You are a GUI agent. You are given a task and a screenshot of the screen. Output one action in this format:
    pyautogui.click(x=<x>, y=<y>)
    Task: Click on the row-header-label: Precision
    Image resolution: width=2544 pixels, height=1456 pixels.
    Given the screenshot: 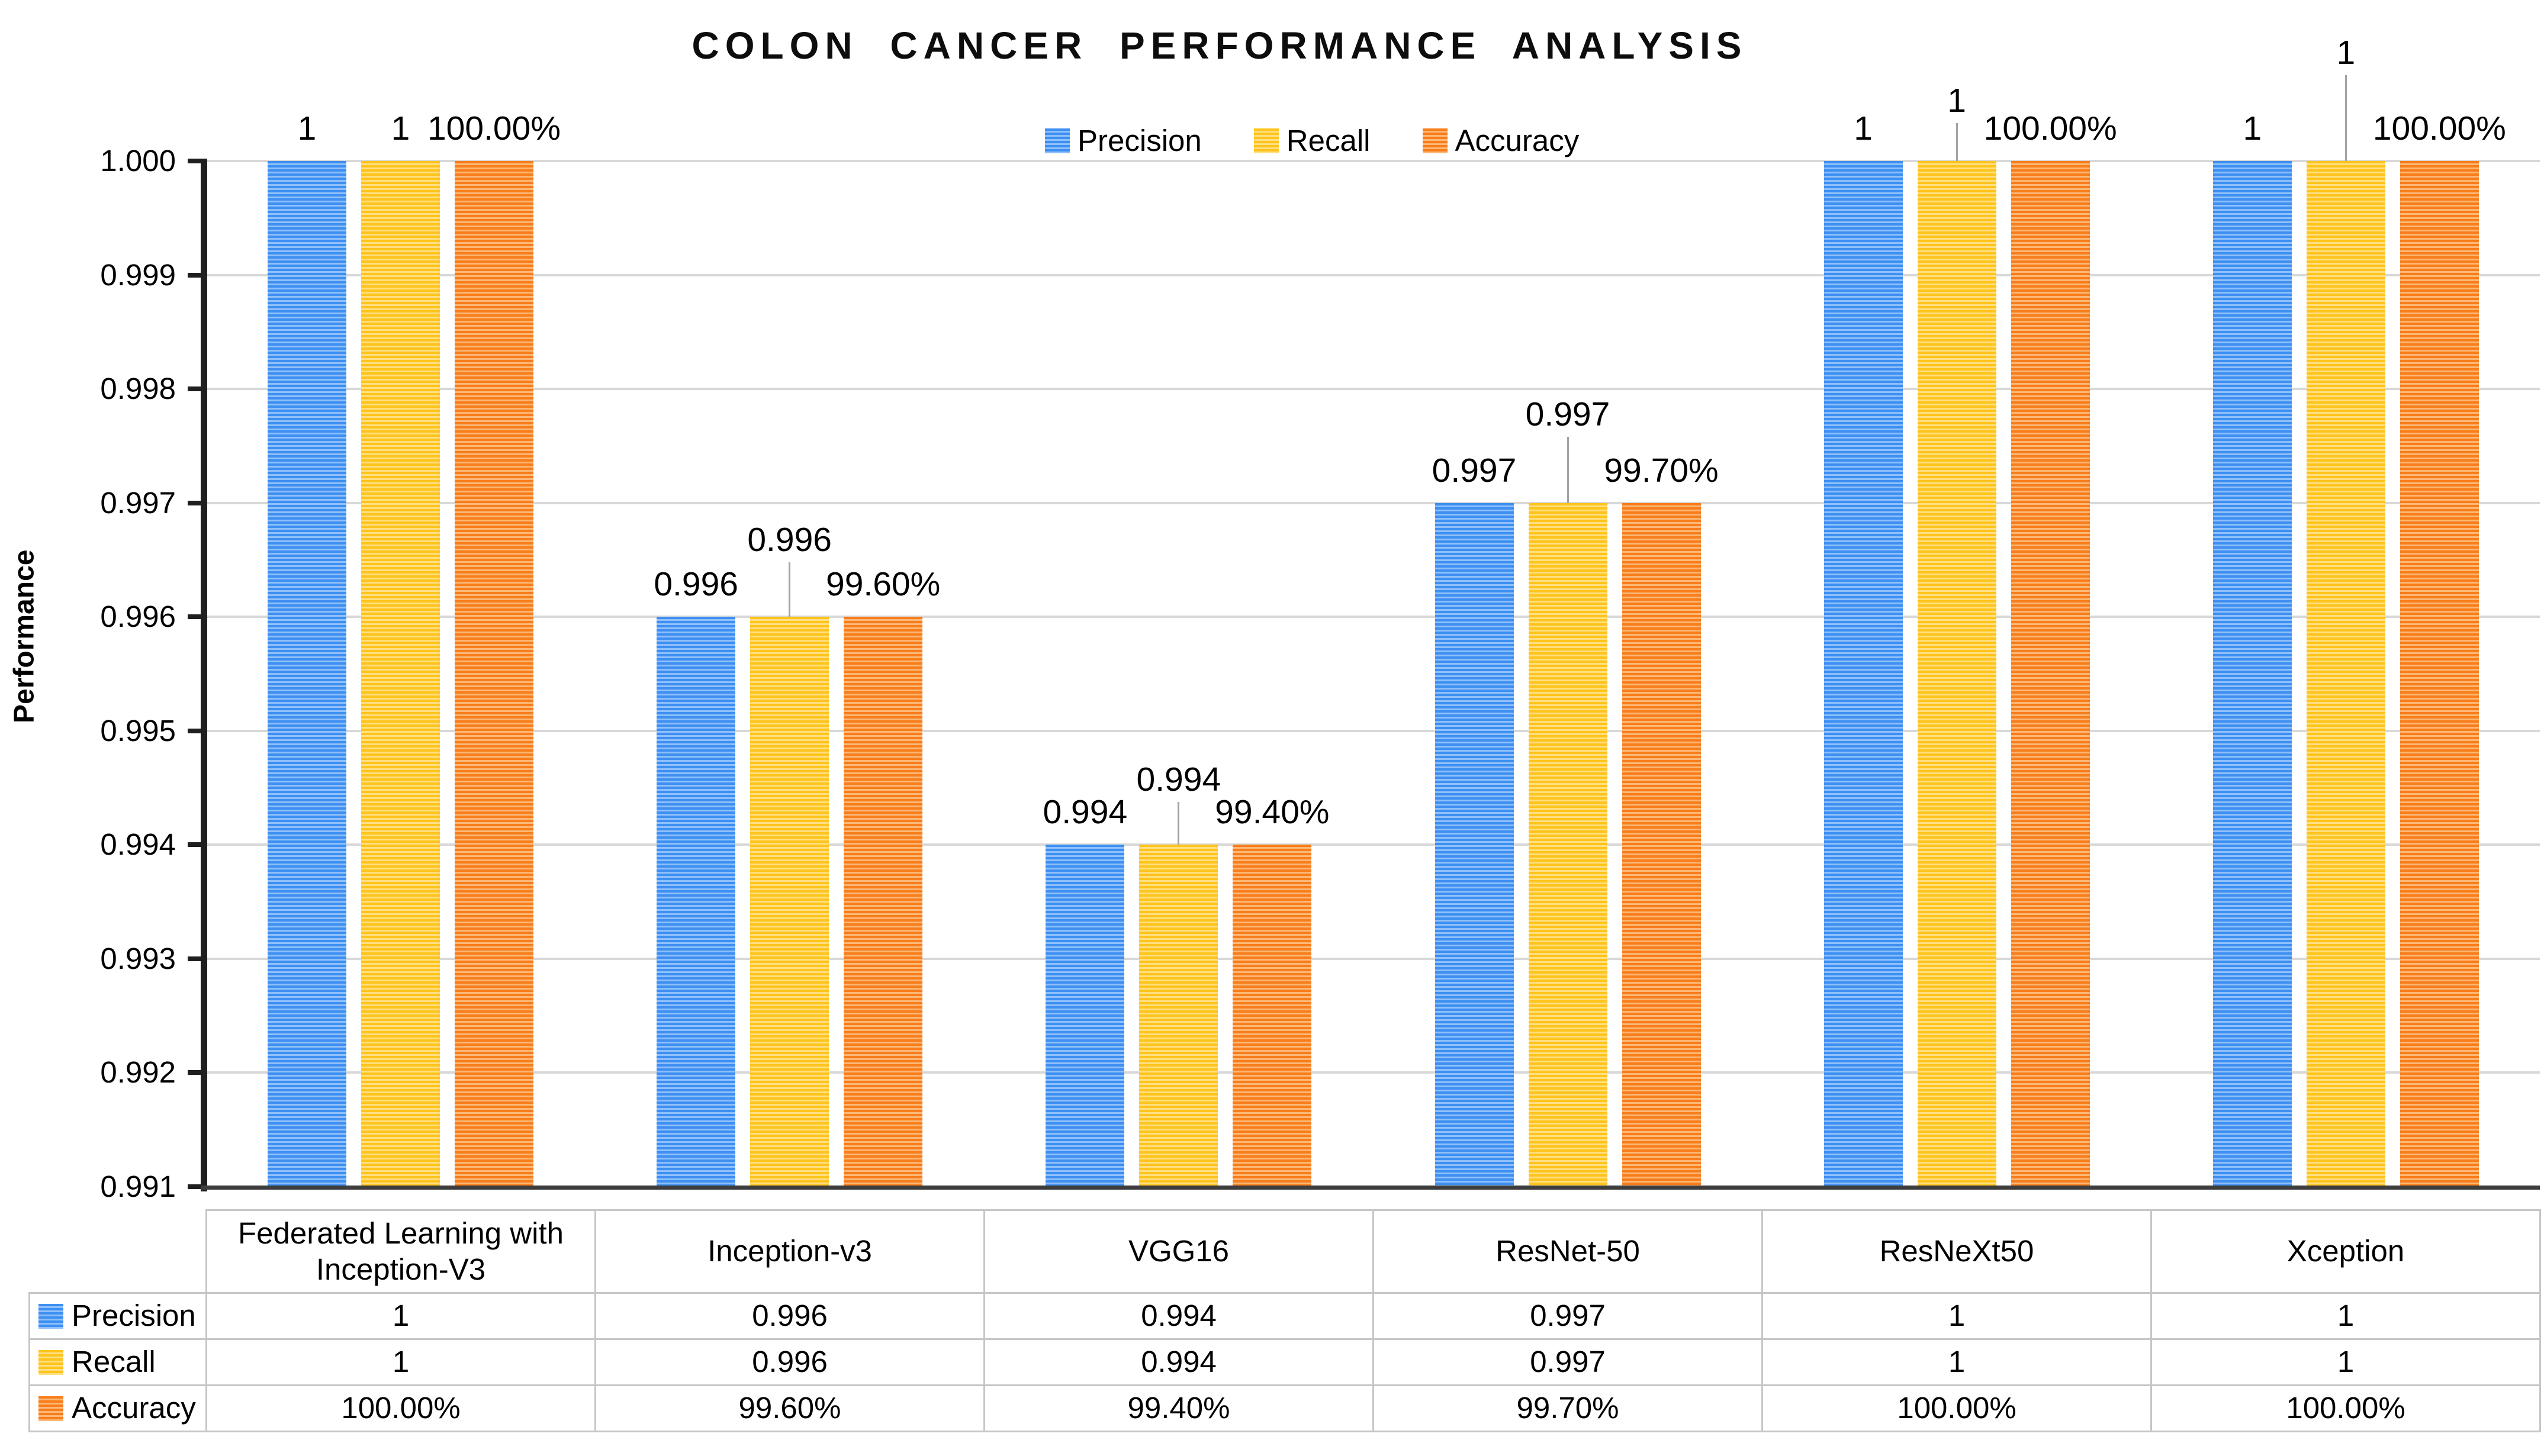 What is the action you would take?
    pyautogui.click(x=134, y=1316)
    